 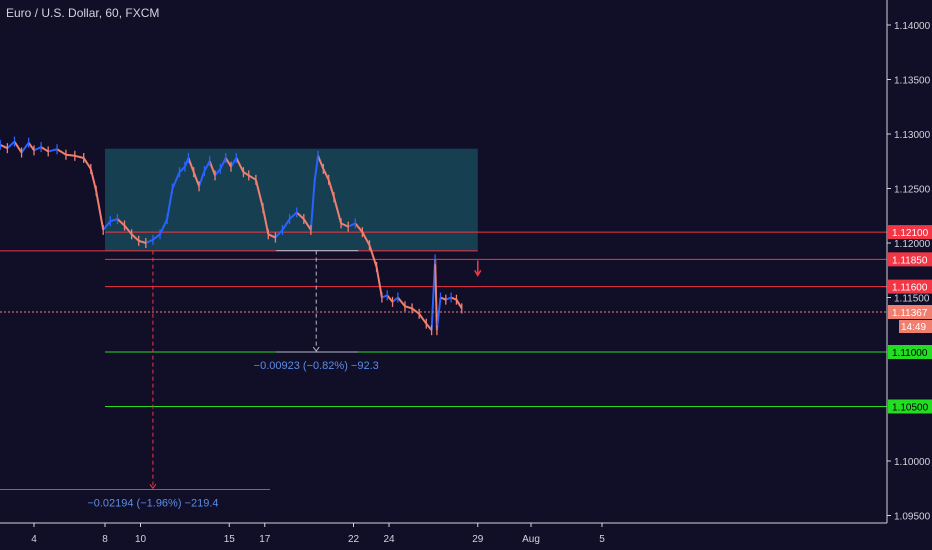 I want to click on range-box, so click(x=291, y=199).